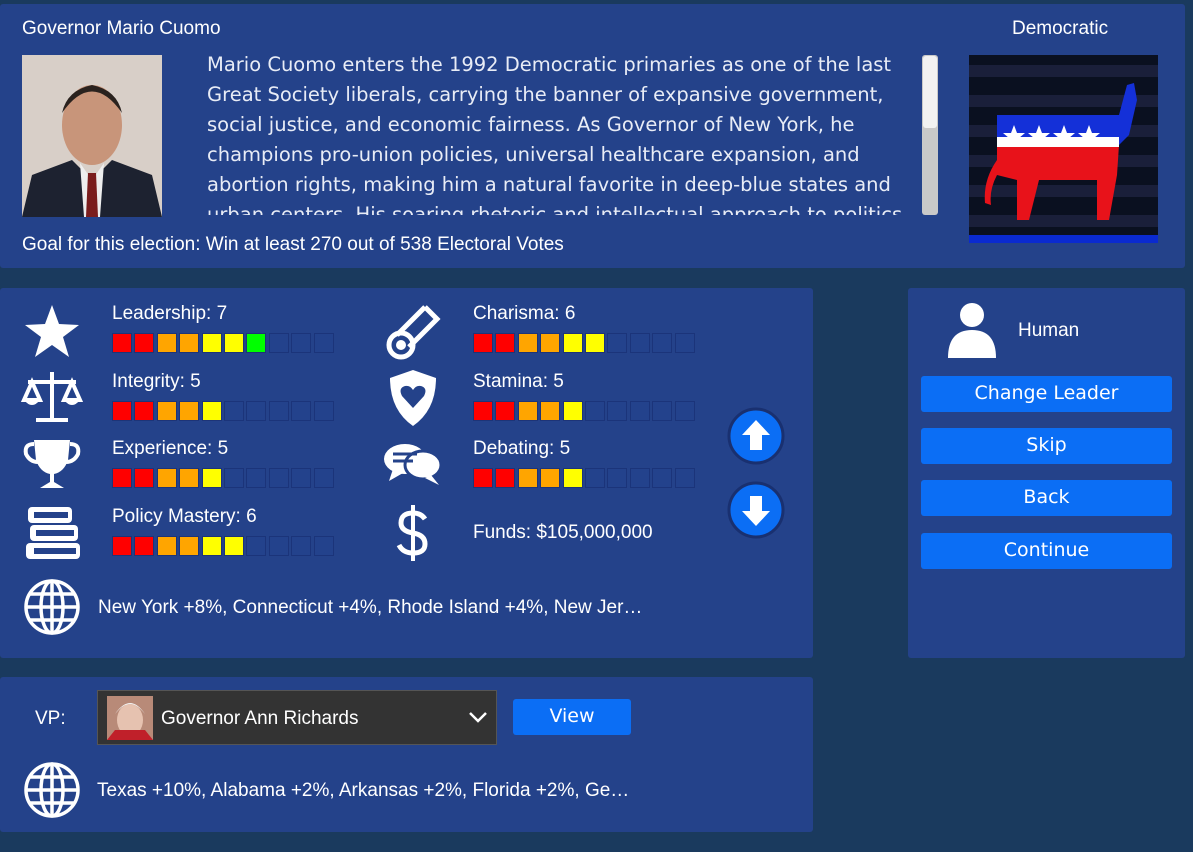  I want to click on leadership-icon, so click(52, 331).